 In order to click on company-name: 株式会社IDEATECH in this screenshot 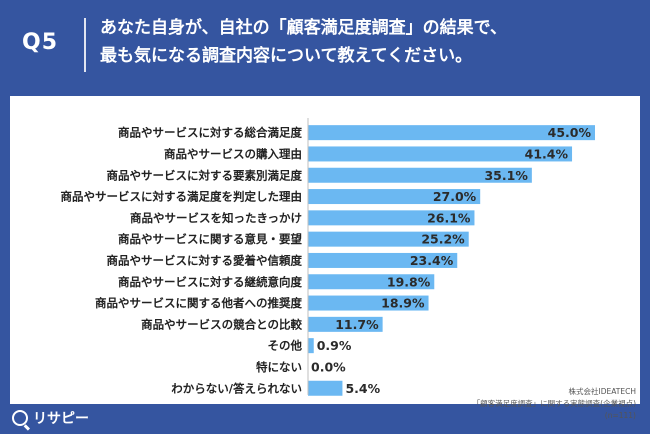, I will do `click(602, 391)`.